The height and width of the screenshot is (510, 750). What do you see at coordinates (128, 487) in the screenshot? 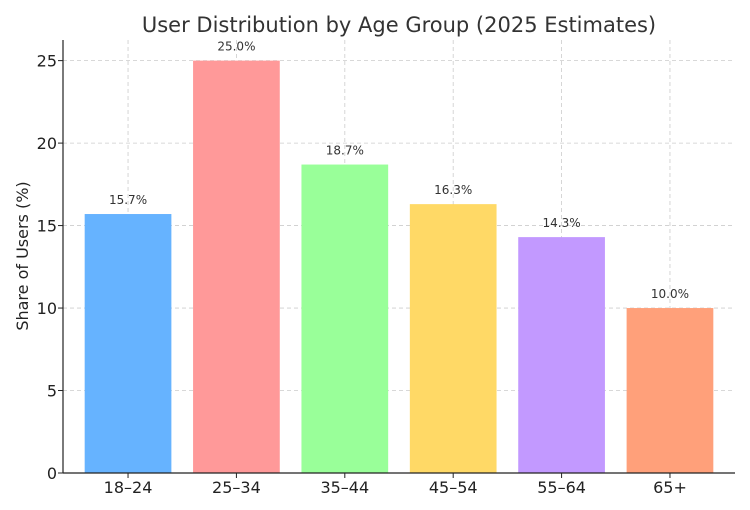
I see `x-tick-label: 18–24` at bounding box center [128, 487].